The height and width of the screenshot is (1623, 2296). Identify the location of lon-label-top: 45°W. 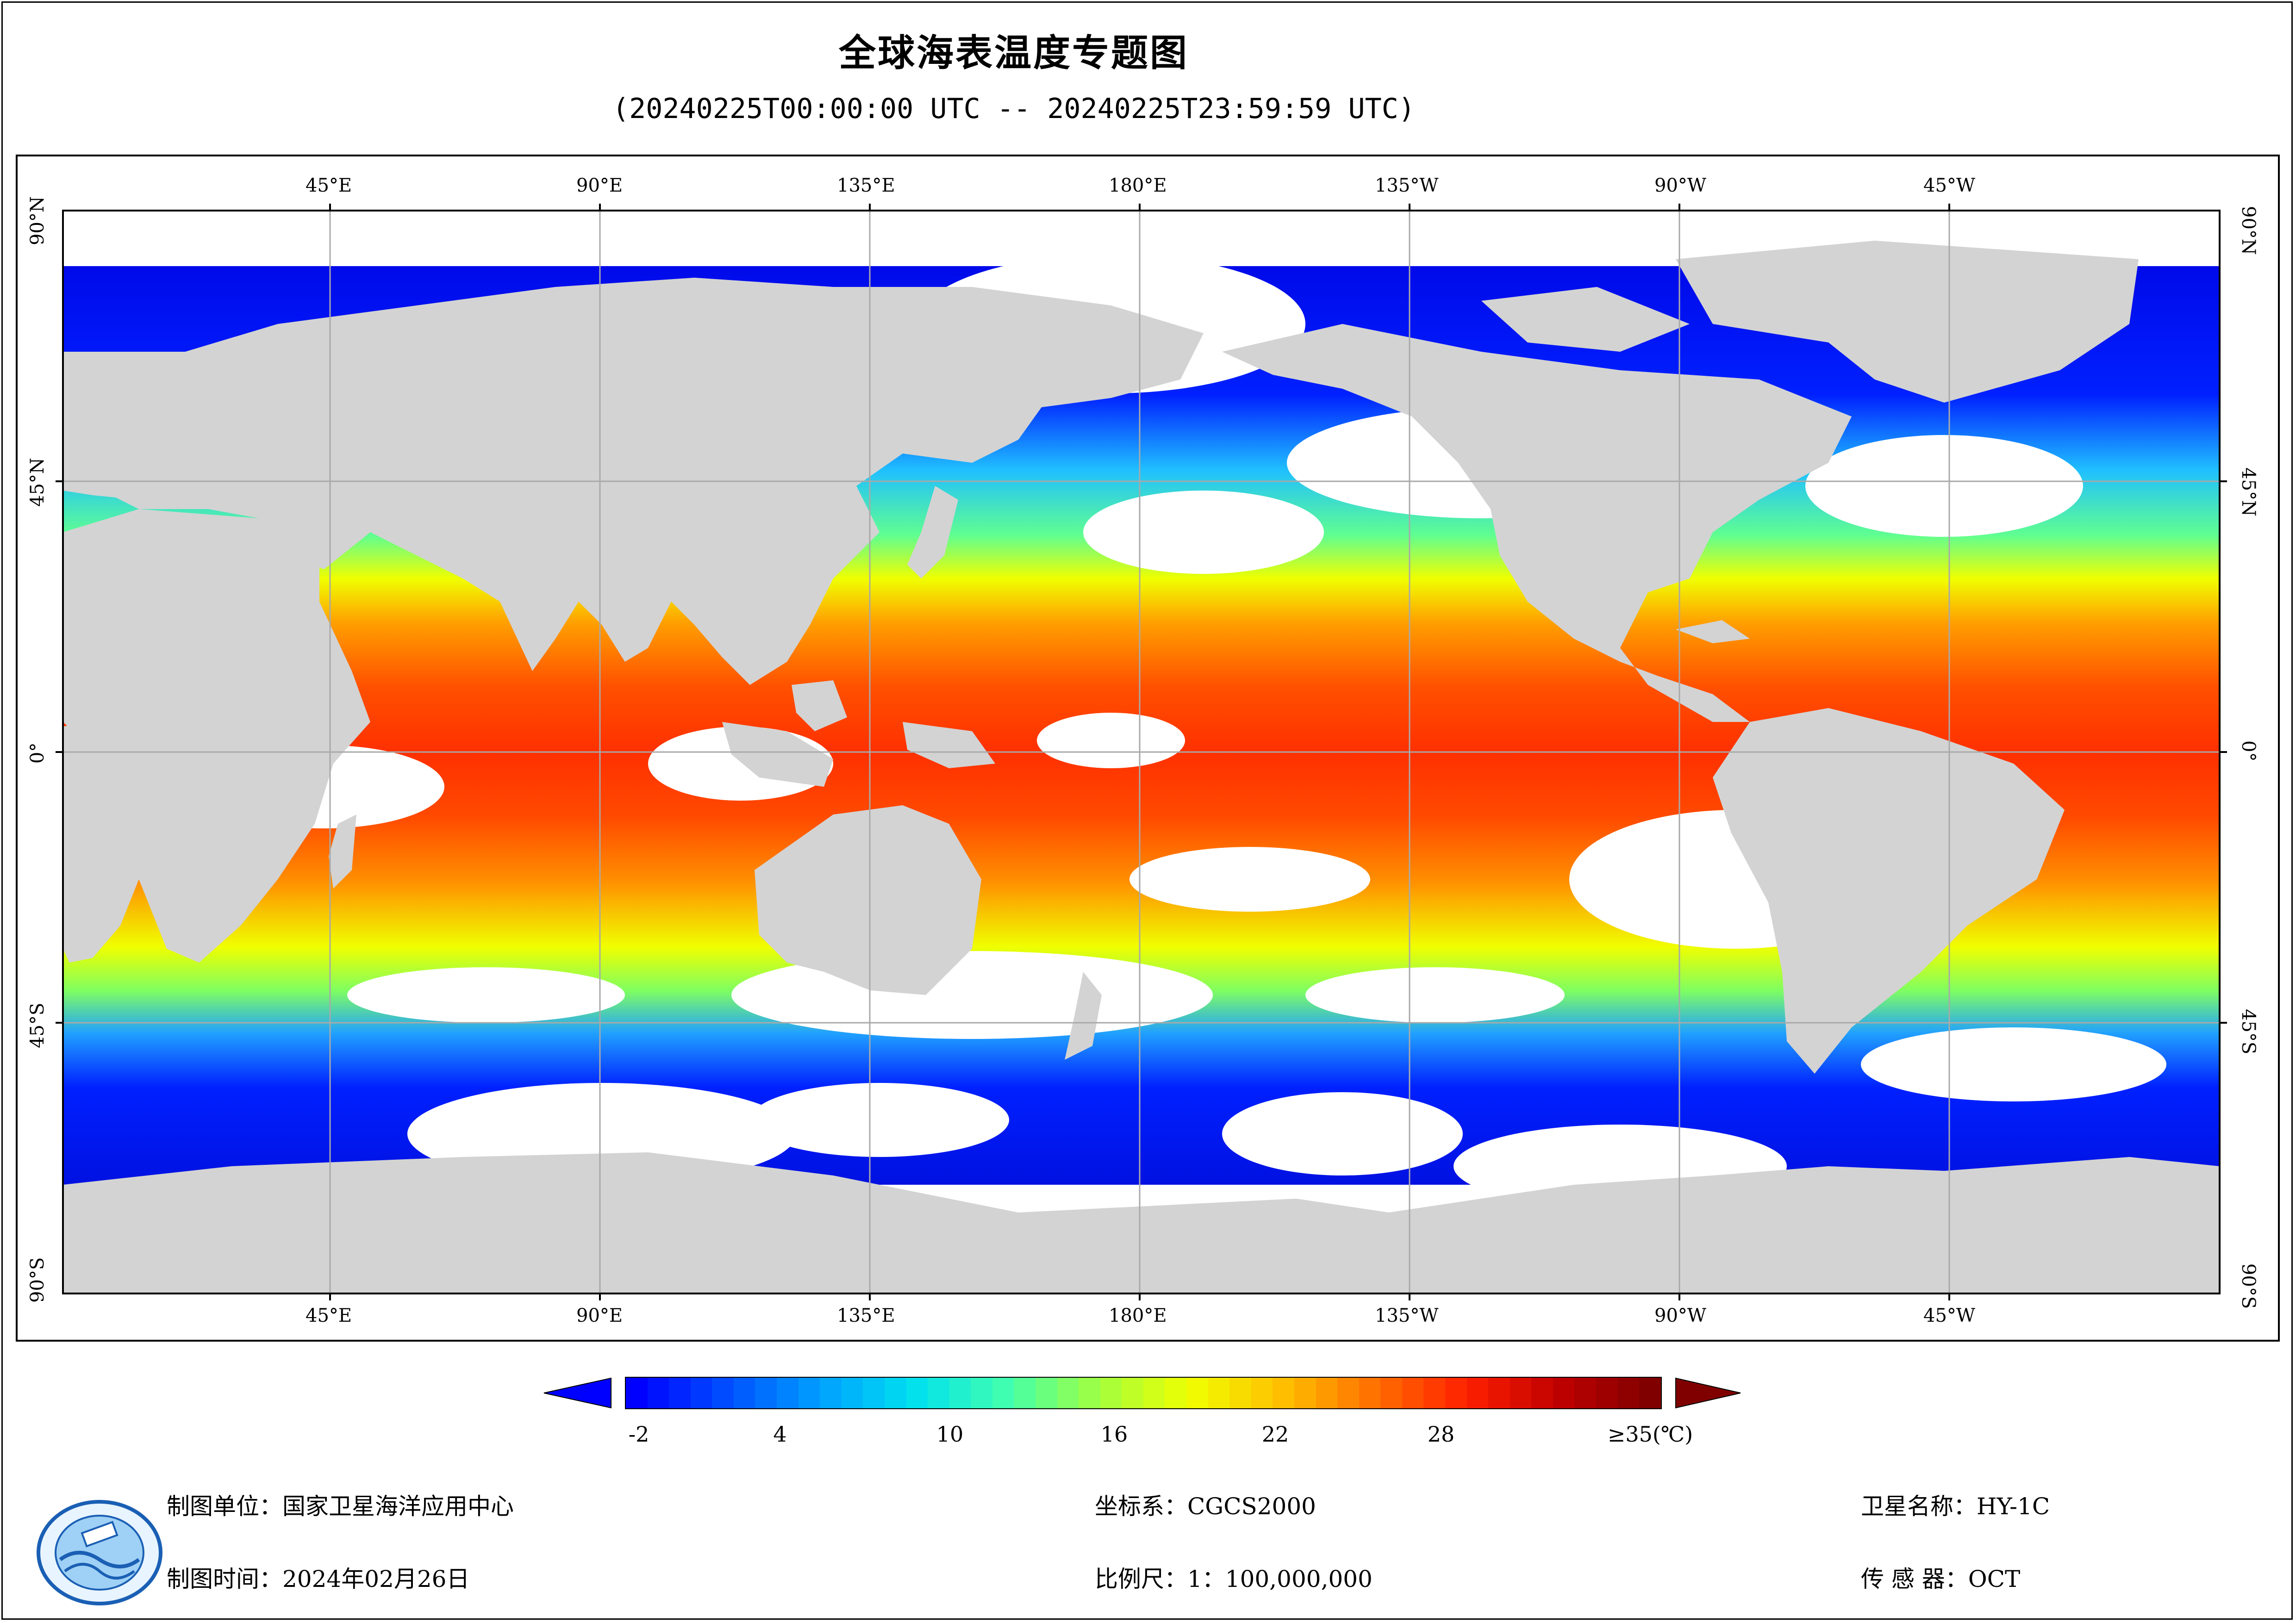
(1949, 185).